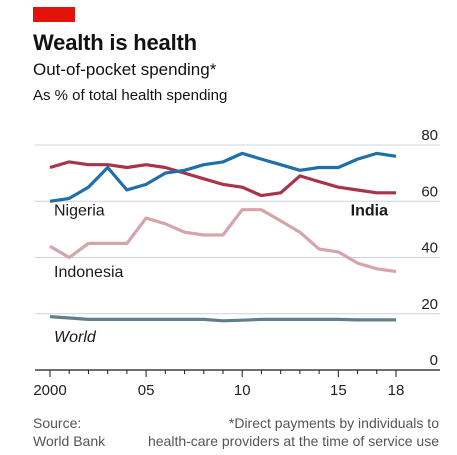 The height and width of the screenshot is (455, 457). Describe the element at coordinates (333, 423) in the screenshot. I see `footnote-line-1: *Direct payments by individuals to` at that location.